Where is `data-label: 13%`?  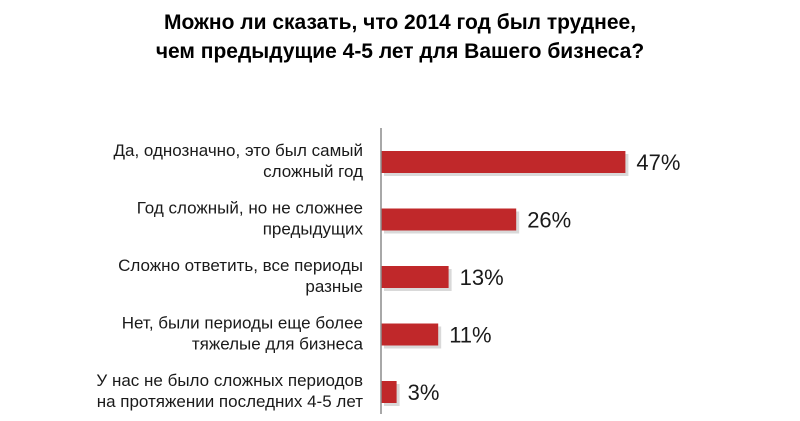
data-label: 13% is located at coordinates (482, 277).